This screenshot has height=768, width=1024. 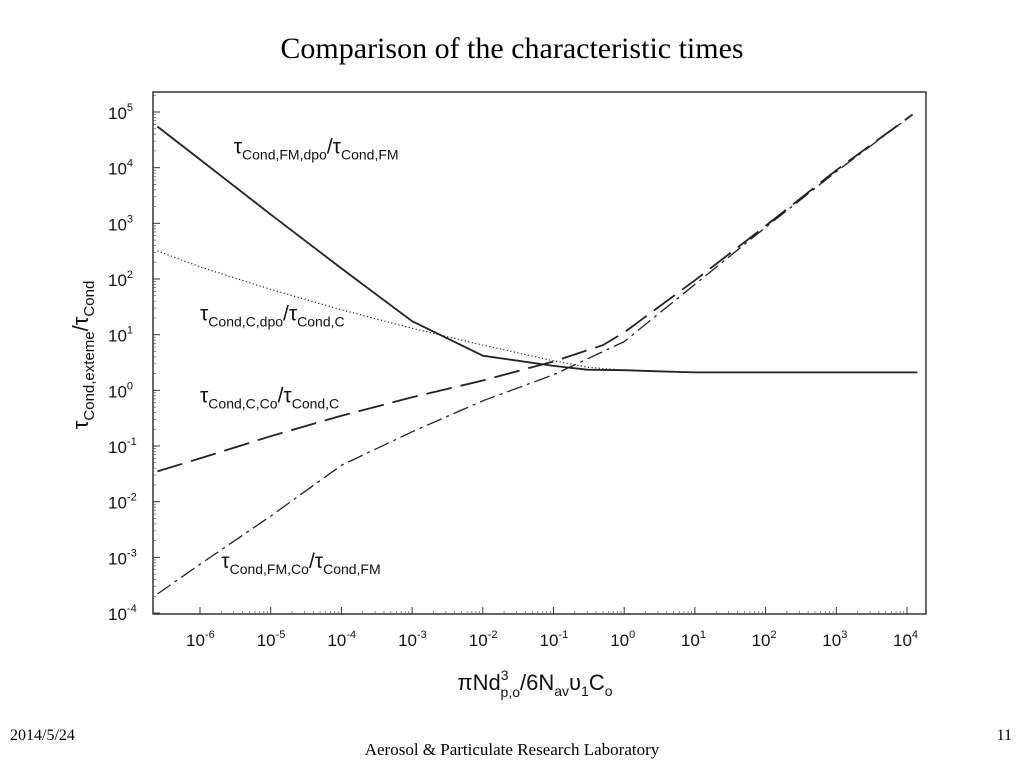 I want to click on x-tick-label-10: 10⁴, so click(x=905, y=639).